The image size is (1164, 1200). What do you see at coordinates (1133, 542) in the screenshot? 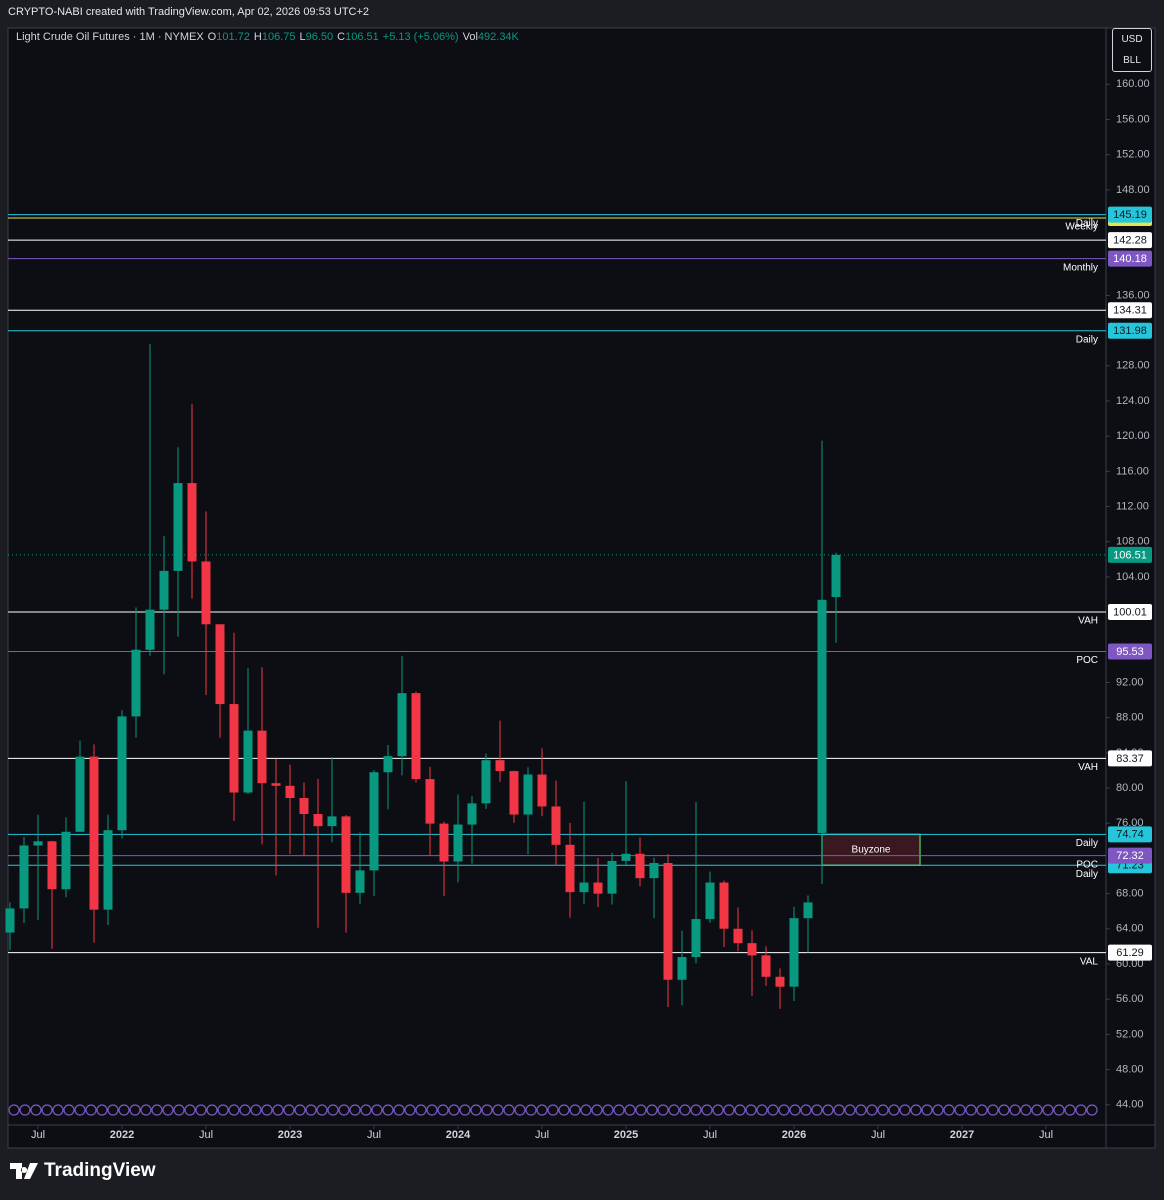
I see `y-tick-label: 108.00` at bounding box center [1133, 542].